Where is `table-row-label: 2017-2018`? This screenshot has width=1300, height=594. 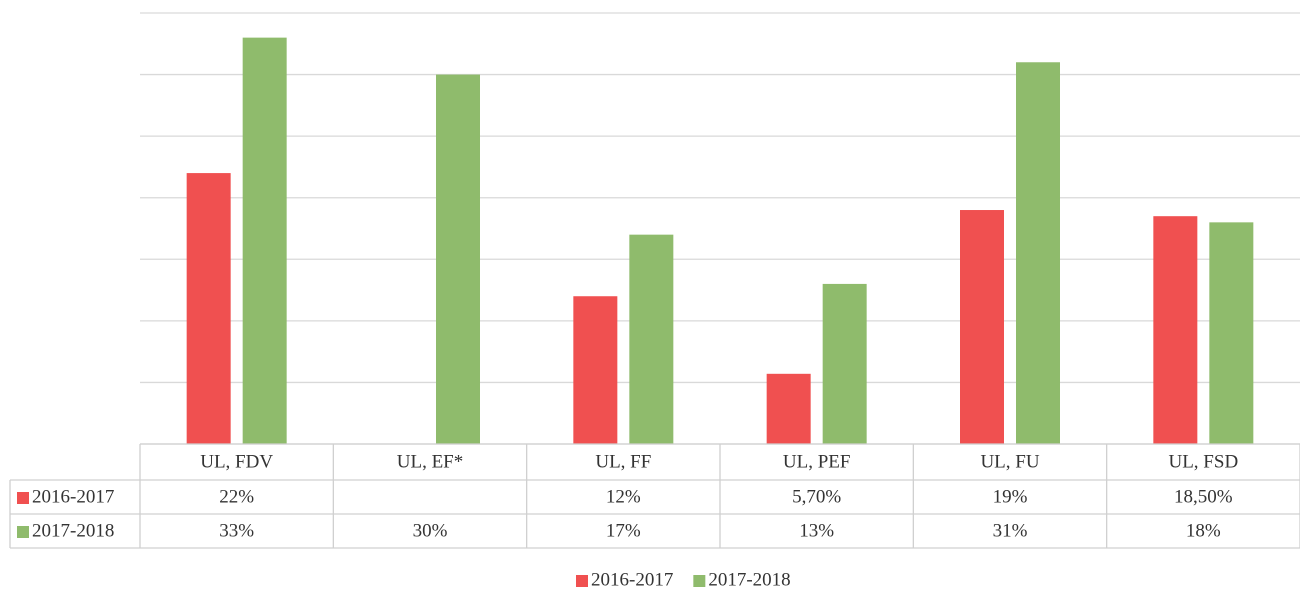
table-row-label: 2017-2018 is located at coordinates (73, 530).